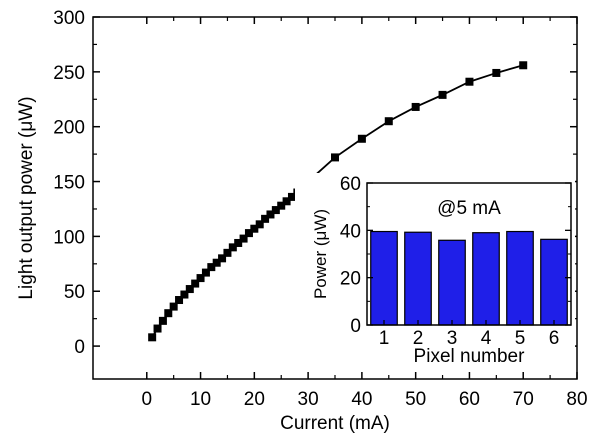 This screenshot has width=603, height=439. Describe the element at coordinates (200, 399) in the screenshot. I see `x-tick-label: 10` at that location.